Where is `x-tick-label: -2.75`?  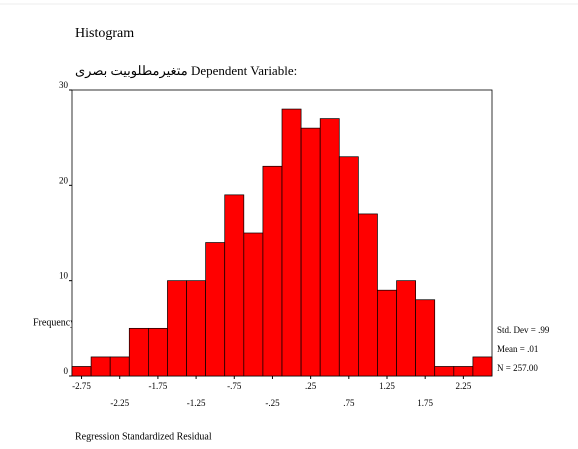
x-tick-label: -2.75 is located at coordinates (81, 386).